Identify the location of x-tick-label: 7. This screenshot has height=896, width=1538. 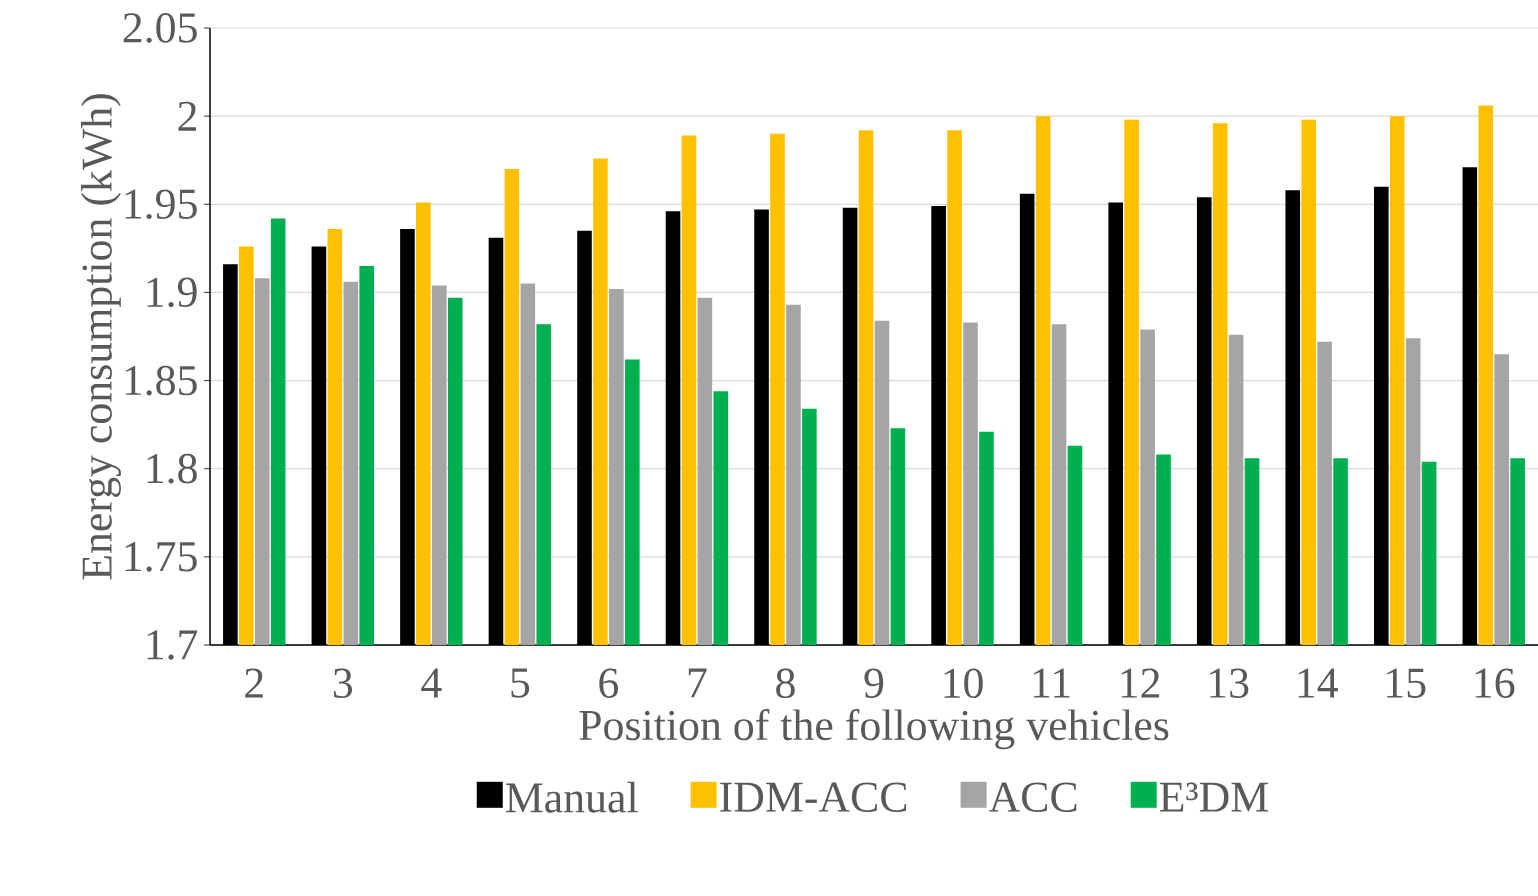
(697, 683).